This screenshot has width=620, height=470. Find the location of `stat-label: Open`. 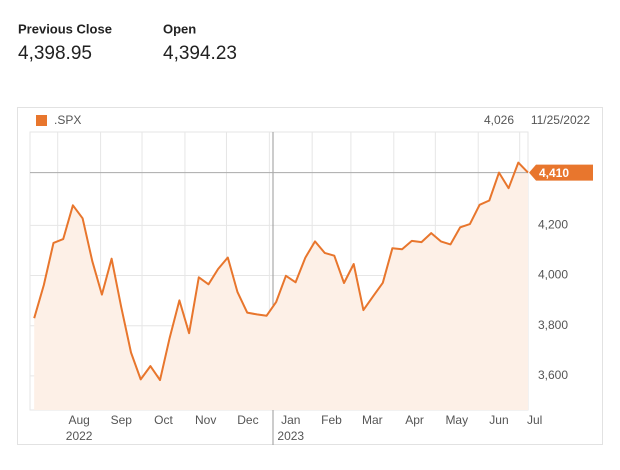

stat-label: Open is located at coordinates (179, 28).